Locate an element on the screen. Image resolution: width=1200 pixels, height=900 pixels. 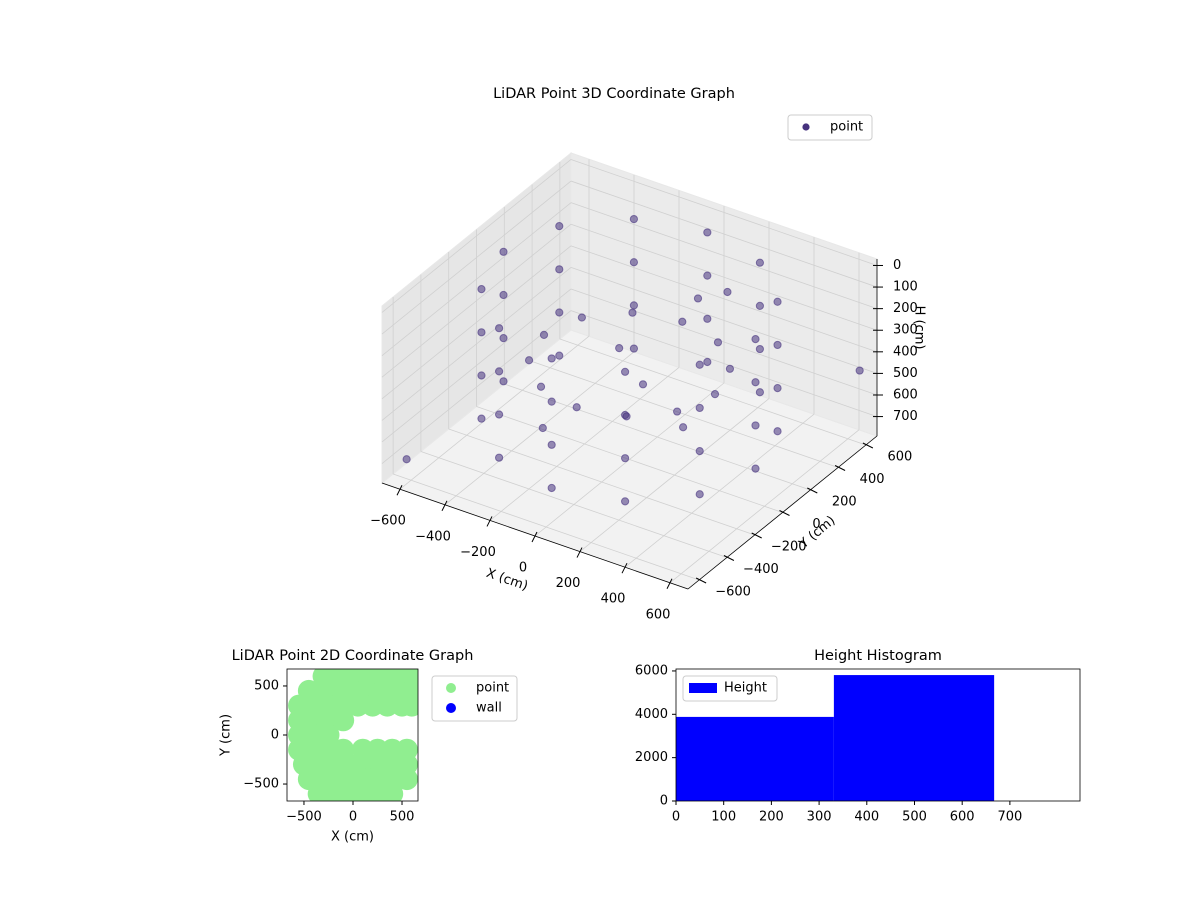
z-tick-label: 100 is located at coordinates (905, 287).